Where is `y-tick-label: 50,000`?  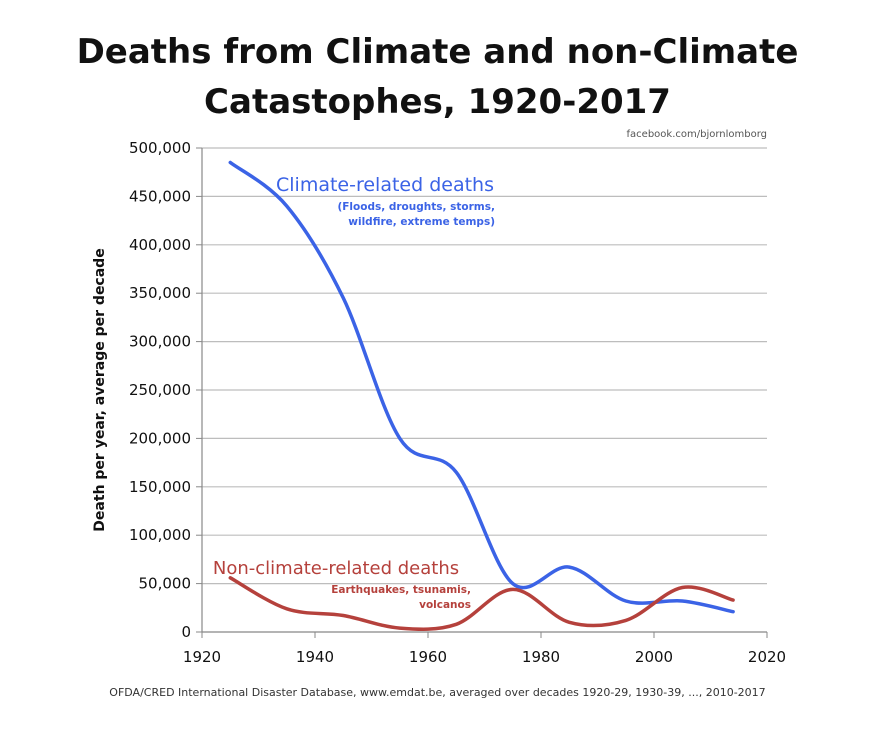 y-tick-label: 50,000 is located at coordinates (165, 584).